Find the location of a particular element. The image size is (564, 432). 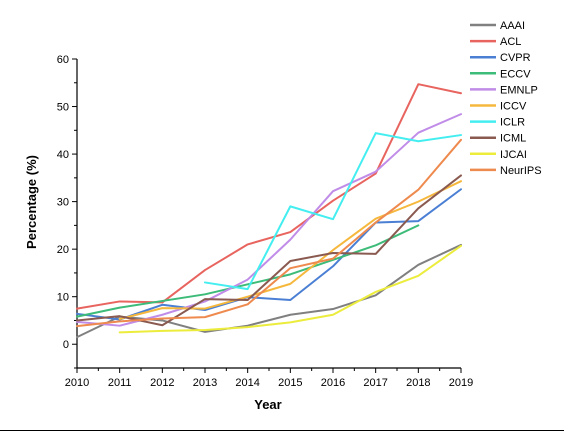

legend-label-acl: ACL is located at coordinates (510, 42).